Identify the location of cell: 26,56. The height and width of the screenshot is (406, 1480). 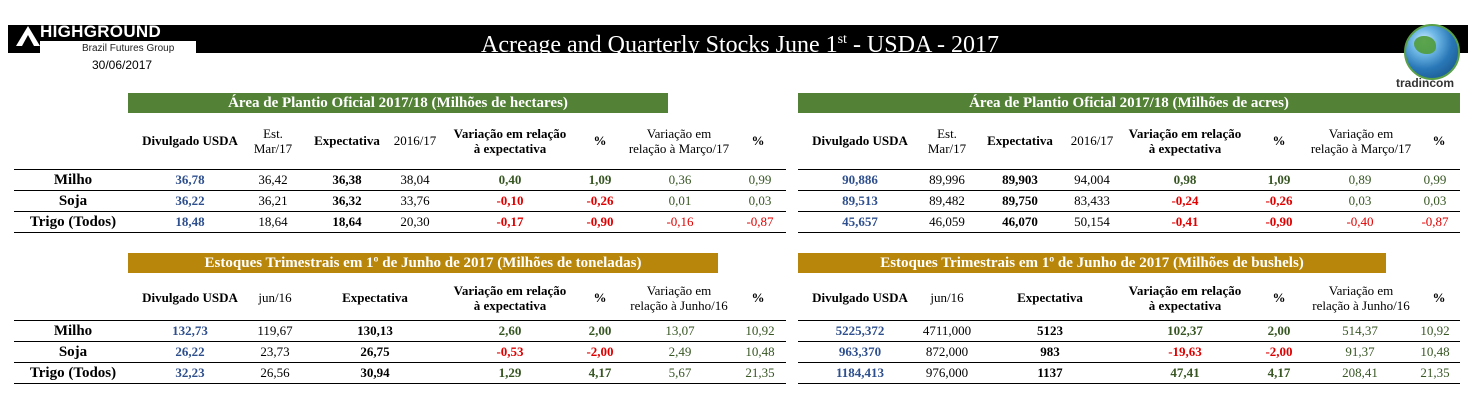
(275, 372).